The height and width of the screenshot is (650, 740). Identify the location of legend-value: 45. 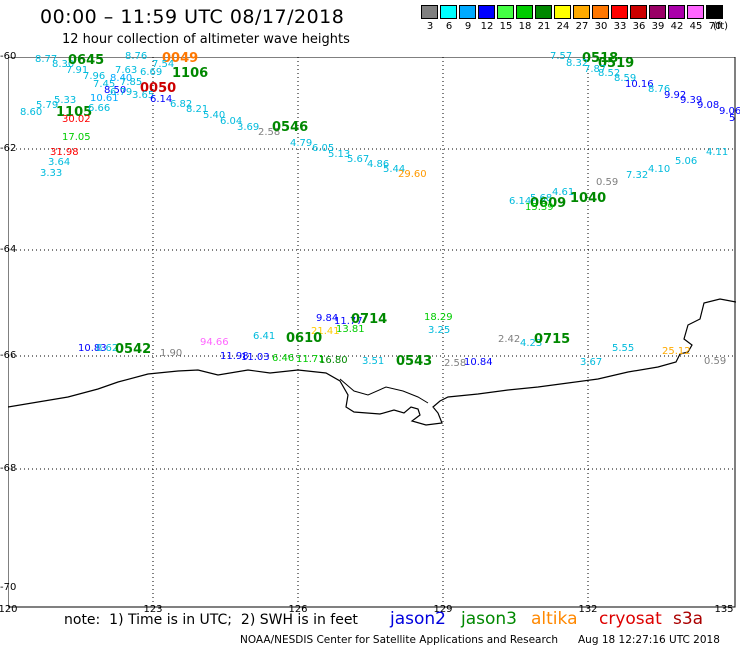
(696, 26).